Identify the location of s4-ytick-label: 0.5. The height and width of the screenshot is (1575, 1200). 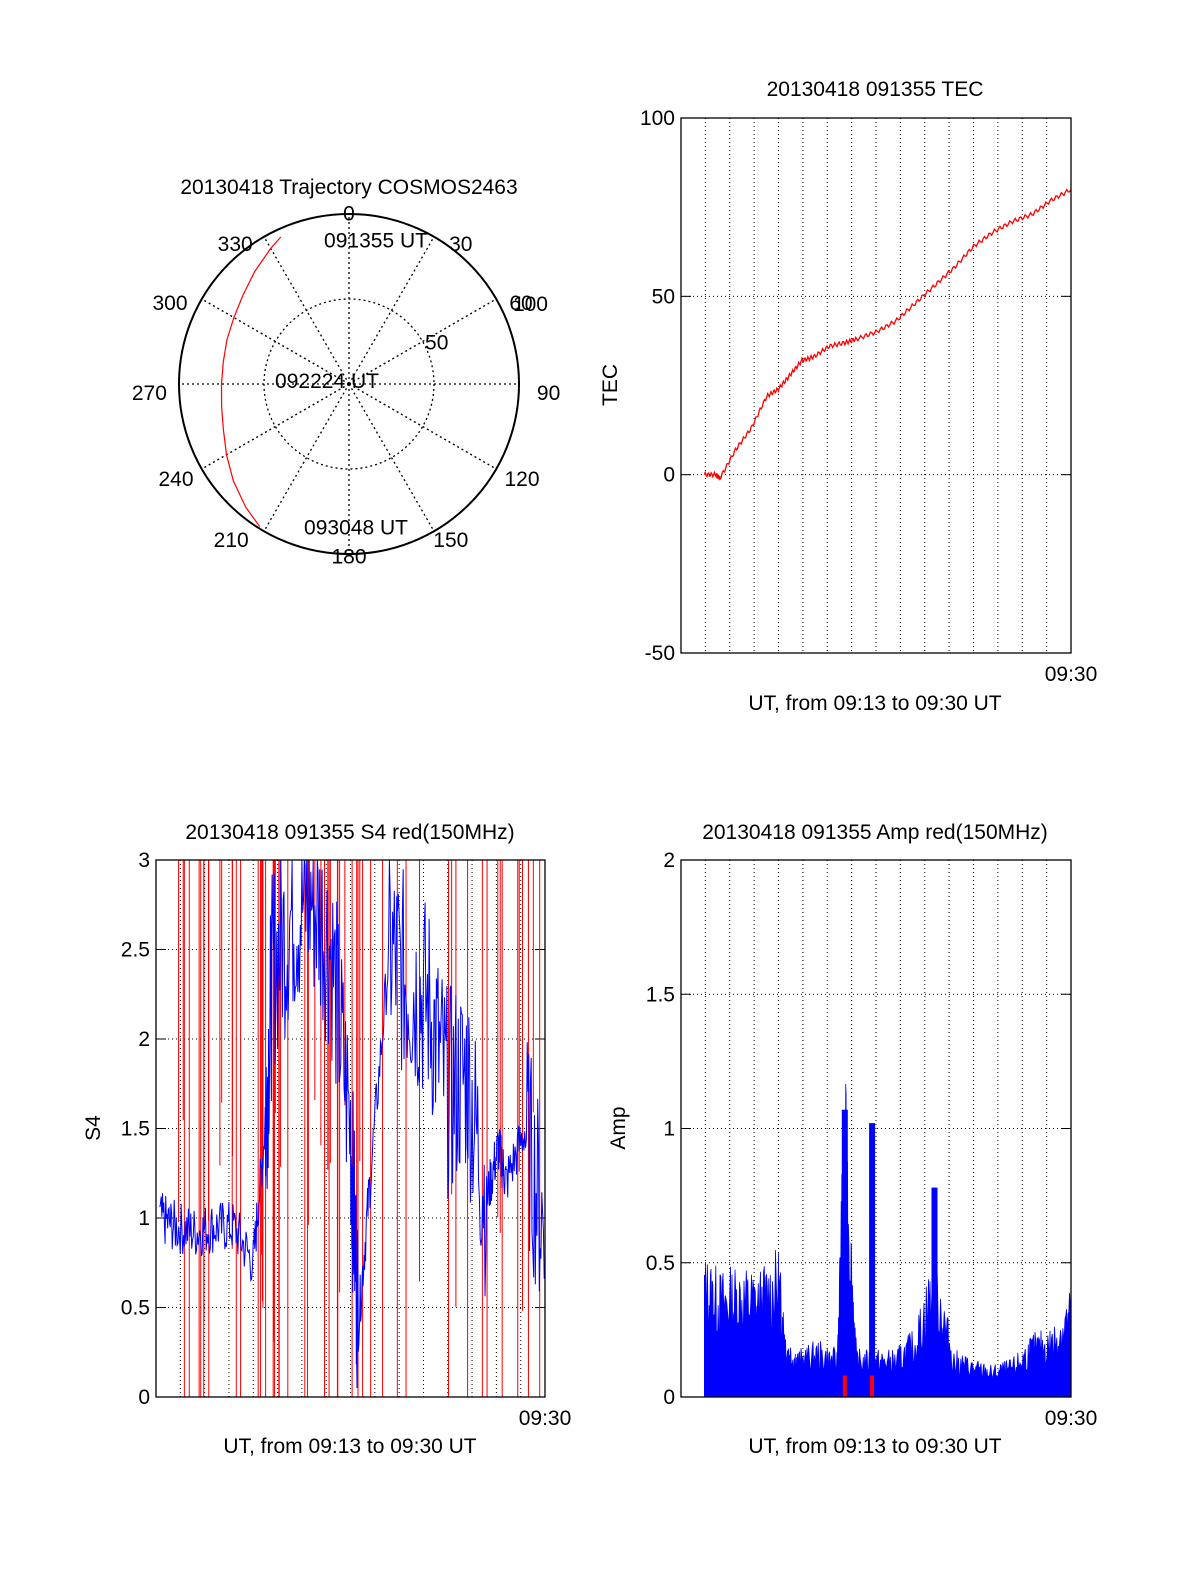
(135, 1308).